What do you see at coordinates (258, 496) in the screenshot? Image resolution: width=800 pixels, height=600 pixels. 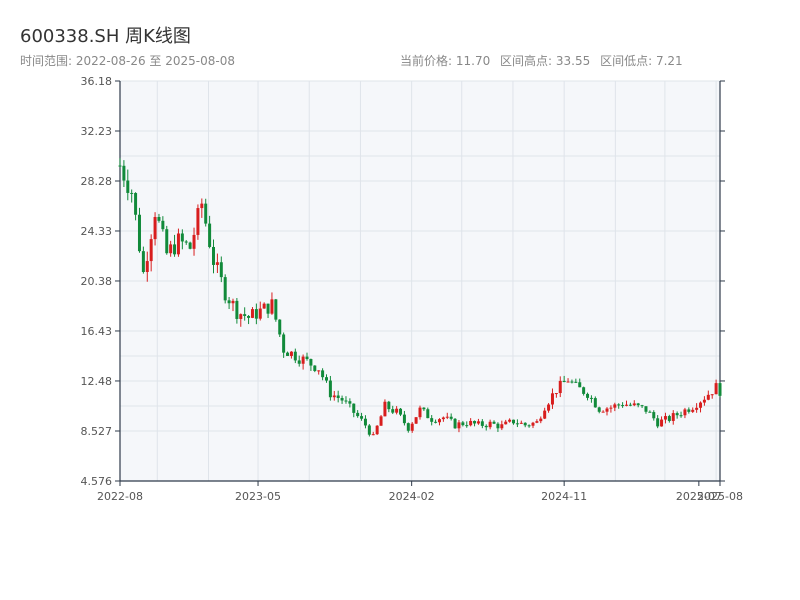 I see `x-tick-label: 2023-05` at bounding box center [258, 496].